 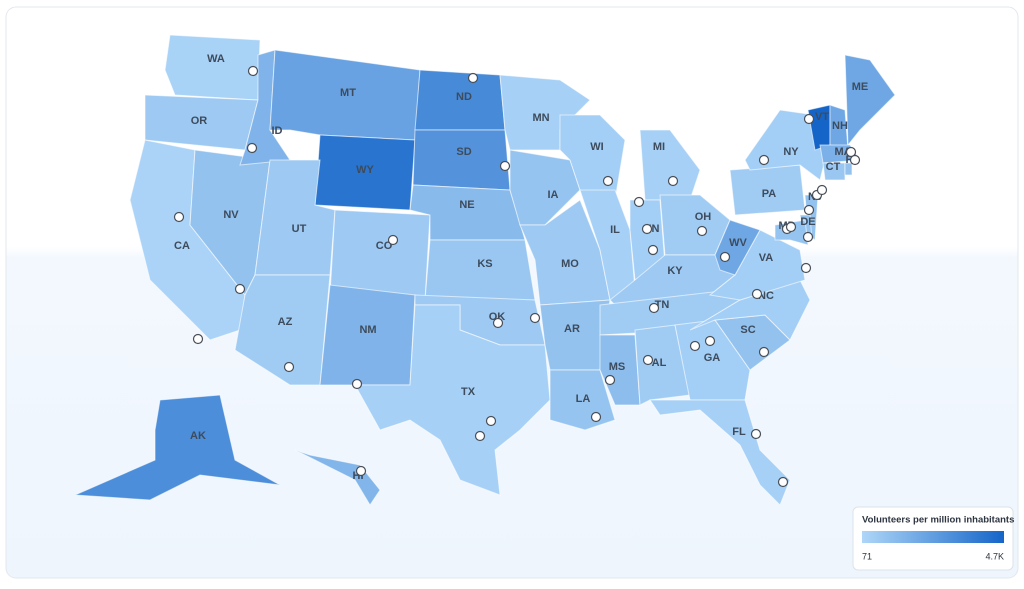 I want to click on legend-max: 4.7K, so click(x=994, y=556).